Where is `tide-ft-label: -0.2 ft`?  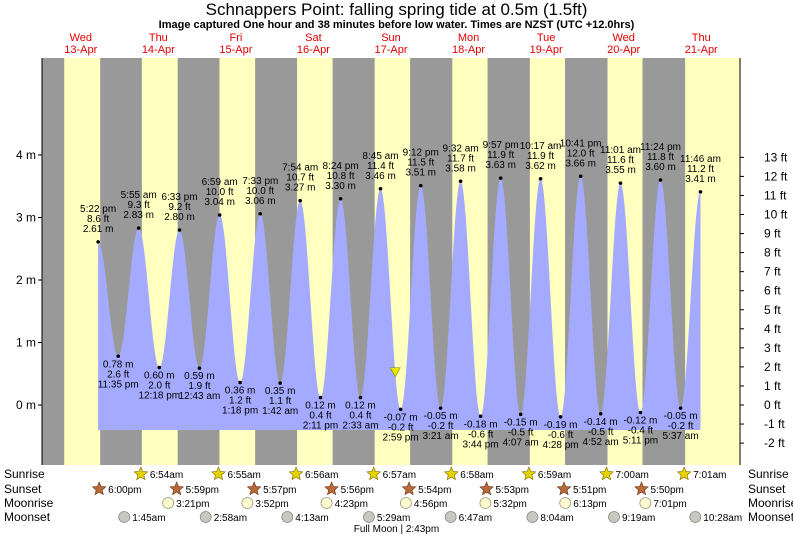 tide-ft-label: -0.2 ft is located at coordinates (401, 427).